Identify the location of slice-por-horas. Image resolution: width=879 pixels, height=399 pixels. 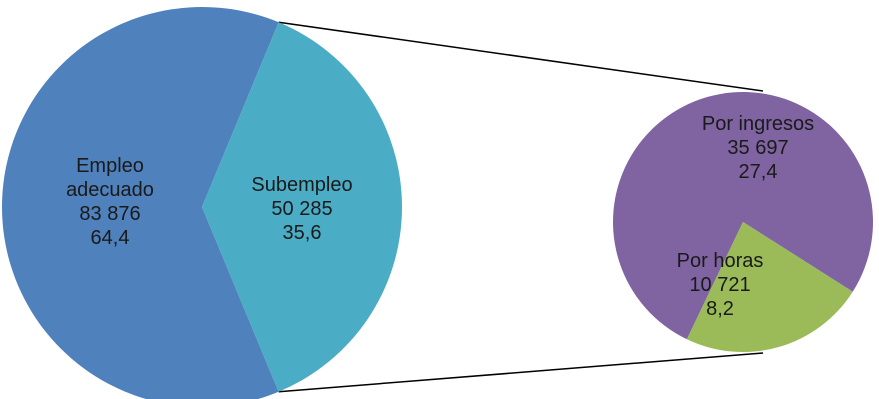
(769, 287).